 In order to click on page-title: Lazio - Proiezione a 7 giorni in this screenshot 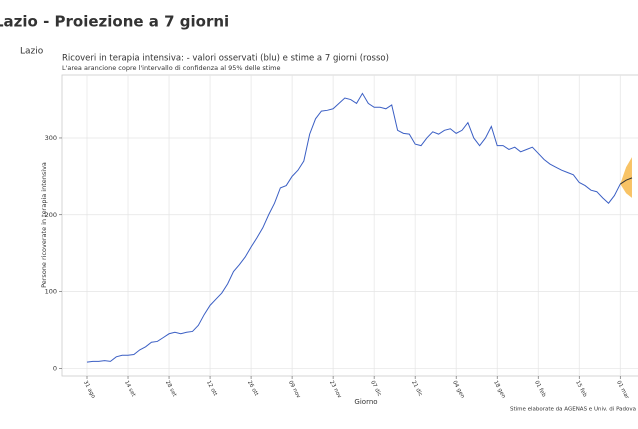, I will do `click(114, 22)`.